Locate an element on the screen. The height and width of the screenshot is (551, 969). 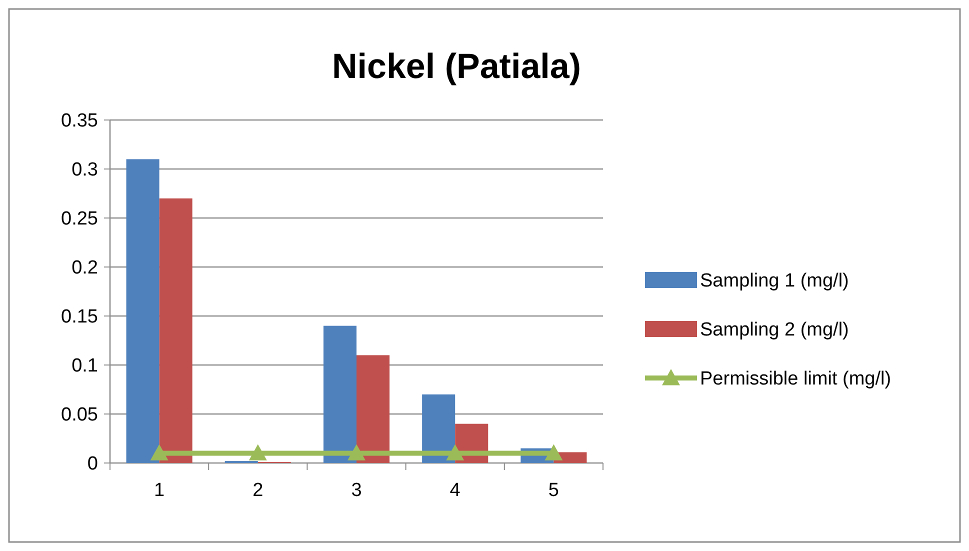
legend-label: Sampling 1 (mg/l) is located at coordinates (774, 281).